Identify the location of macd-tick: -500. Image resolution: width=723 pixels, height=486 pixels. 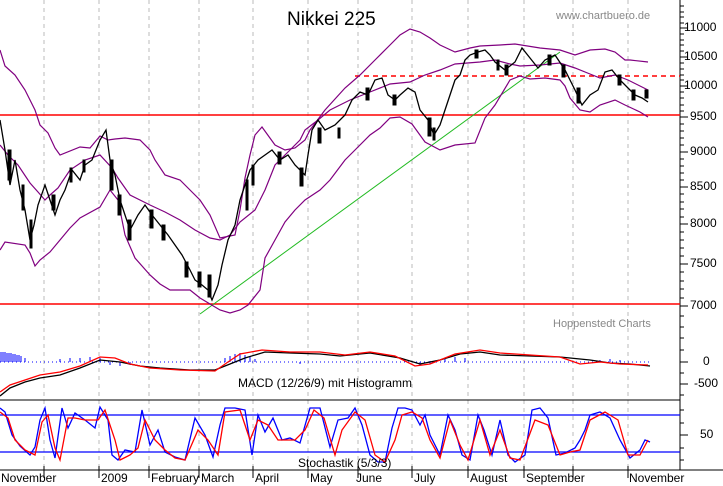
(706, 383).